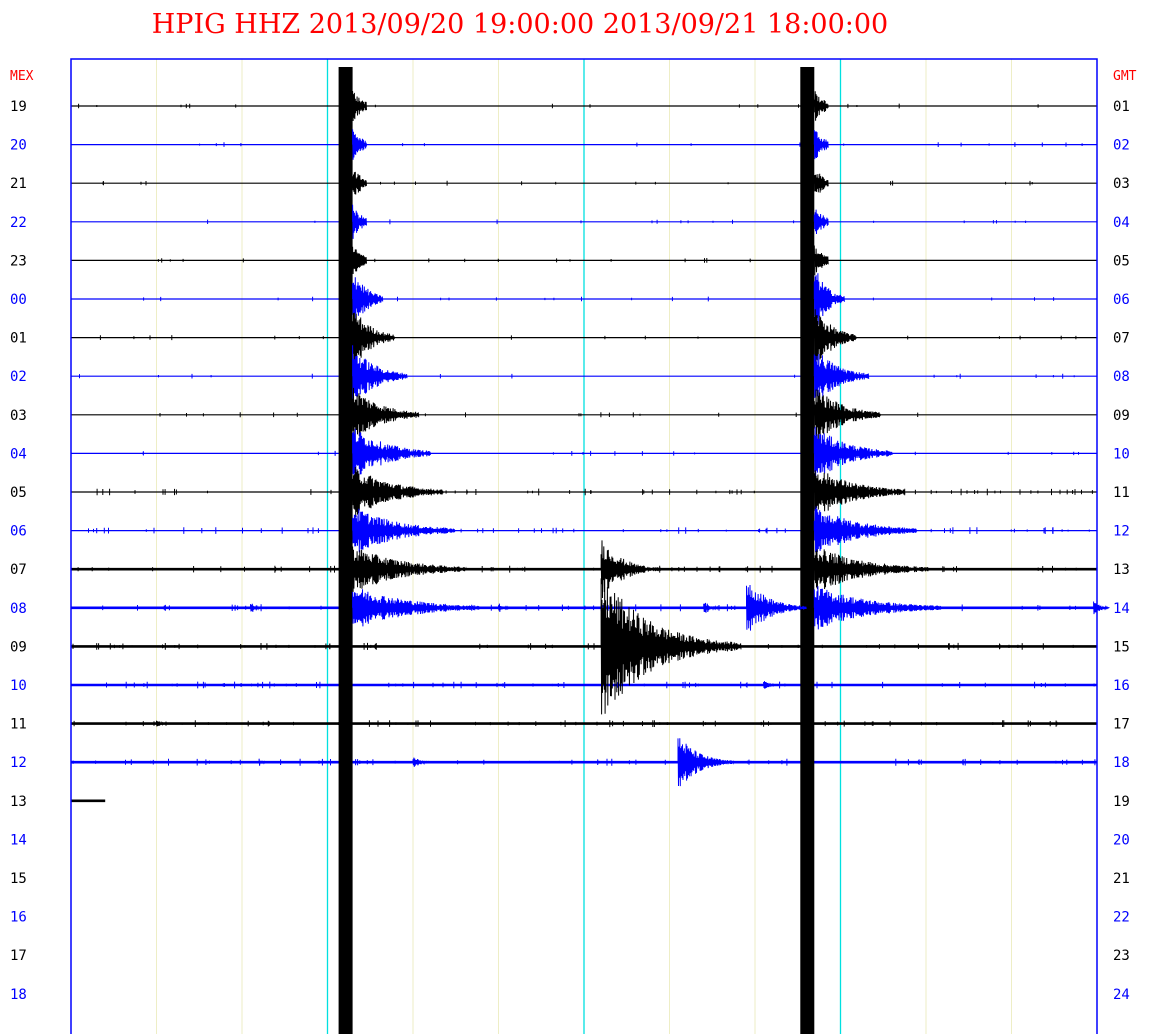 The image size is (1152, 1034). What do you see at coordinates (162, 723) in the screenshot?
I see `event-row11-a` at bounding box center [162, 723].